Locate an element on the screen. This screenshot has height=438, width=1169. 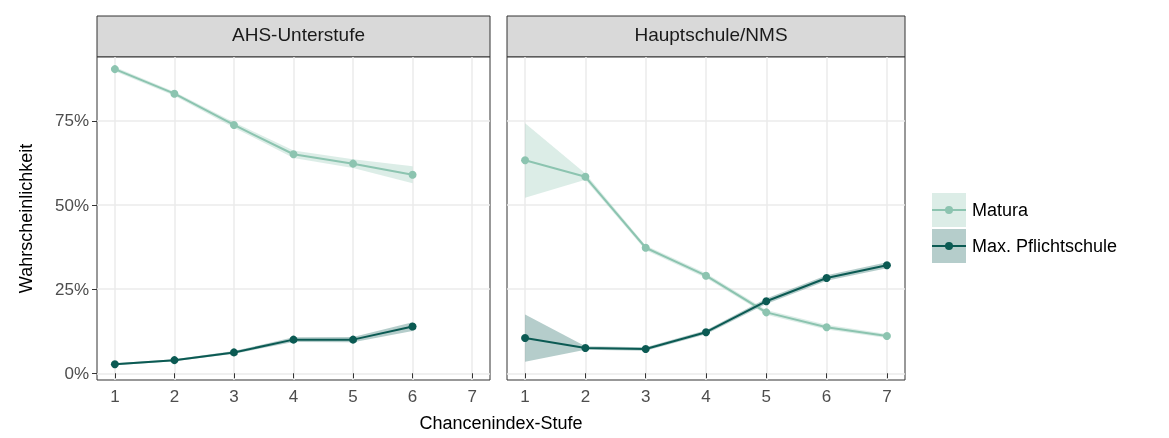
y-axis-title: Wahrscheinlichkeit is located at coordinates (26, 218).